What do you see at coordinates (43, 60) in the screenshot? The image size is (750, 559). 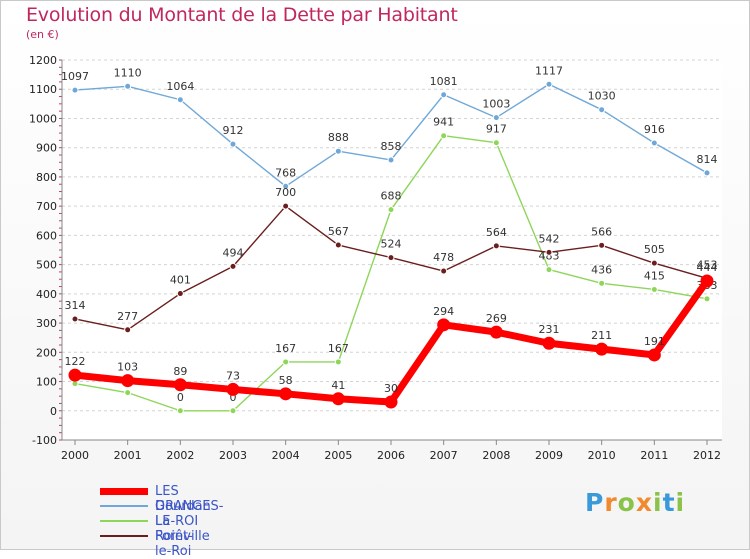 I see `y-tick-label: 1200` at bounding box center [43, 60].